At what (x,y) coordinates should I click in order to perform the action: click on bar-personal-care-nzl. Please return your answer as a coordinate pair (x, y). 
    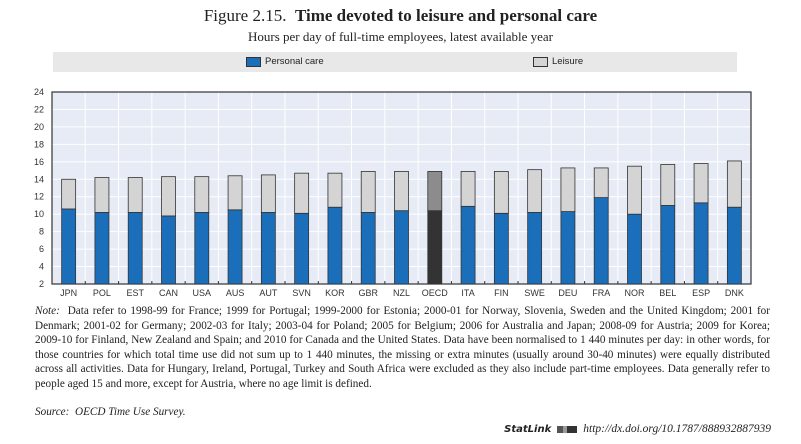
    Looking at the image, I should click on (401, 247).